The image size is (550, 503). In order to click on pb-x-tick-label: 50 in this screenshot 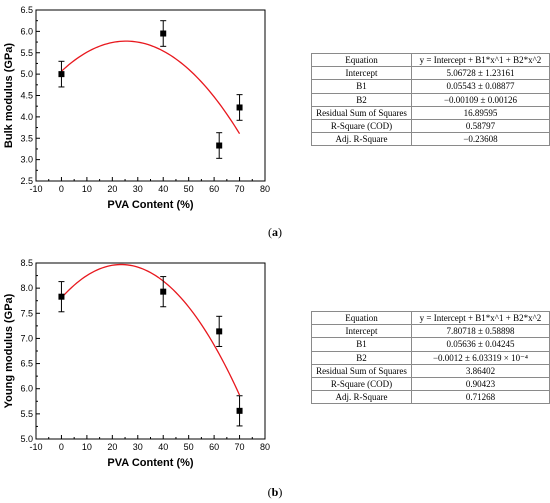, I will do `click(189, 447)`.